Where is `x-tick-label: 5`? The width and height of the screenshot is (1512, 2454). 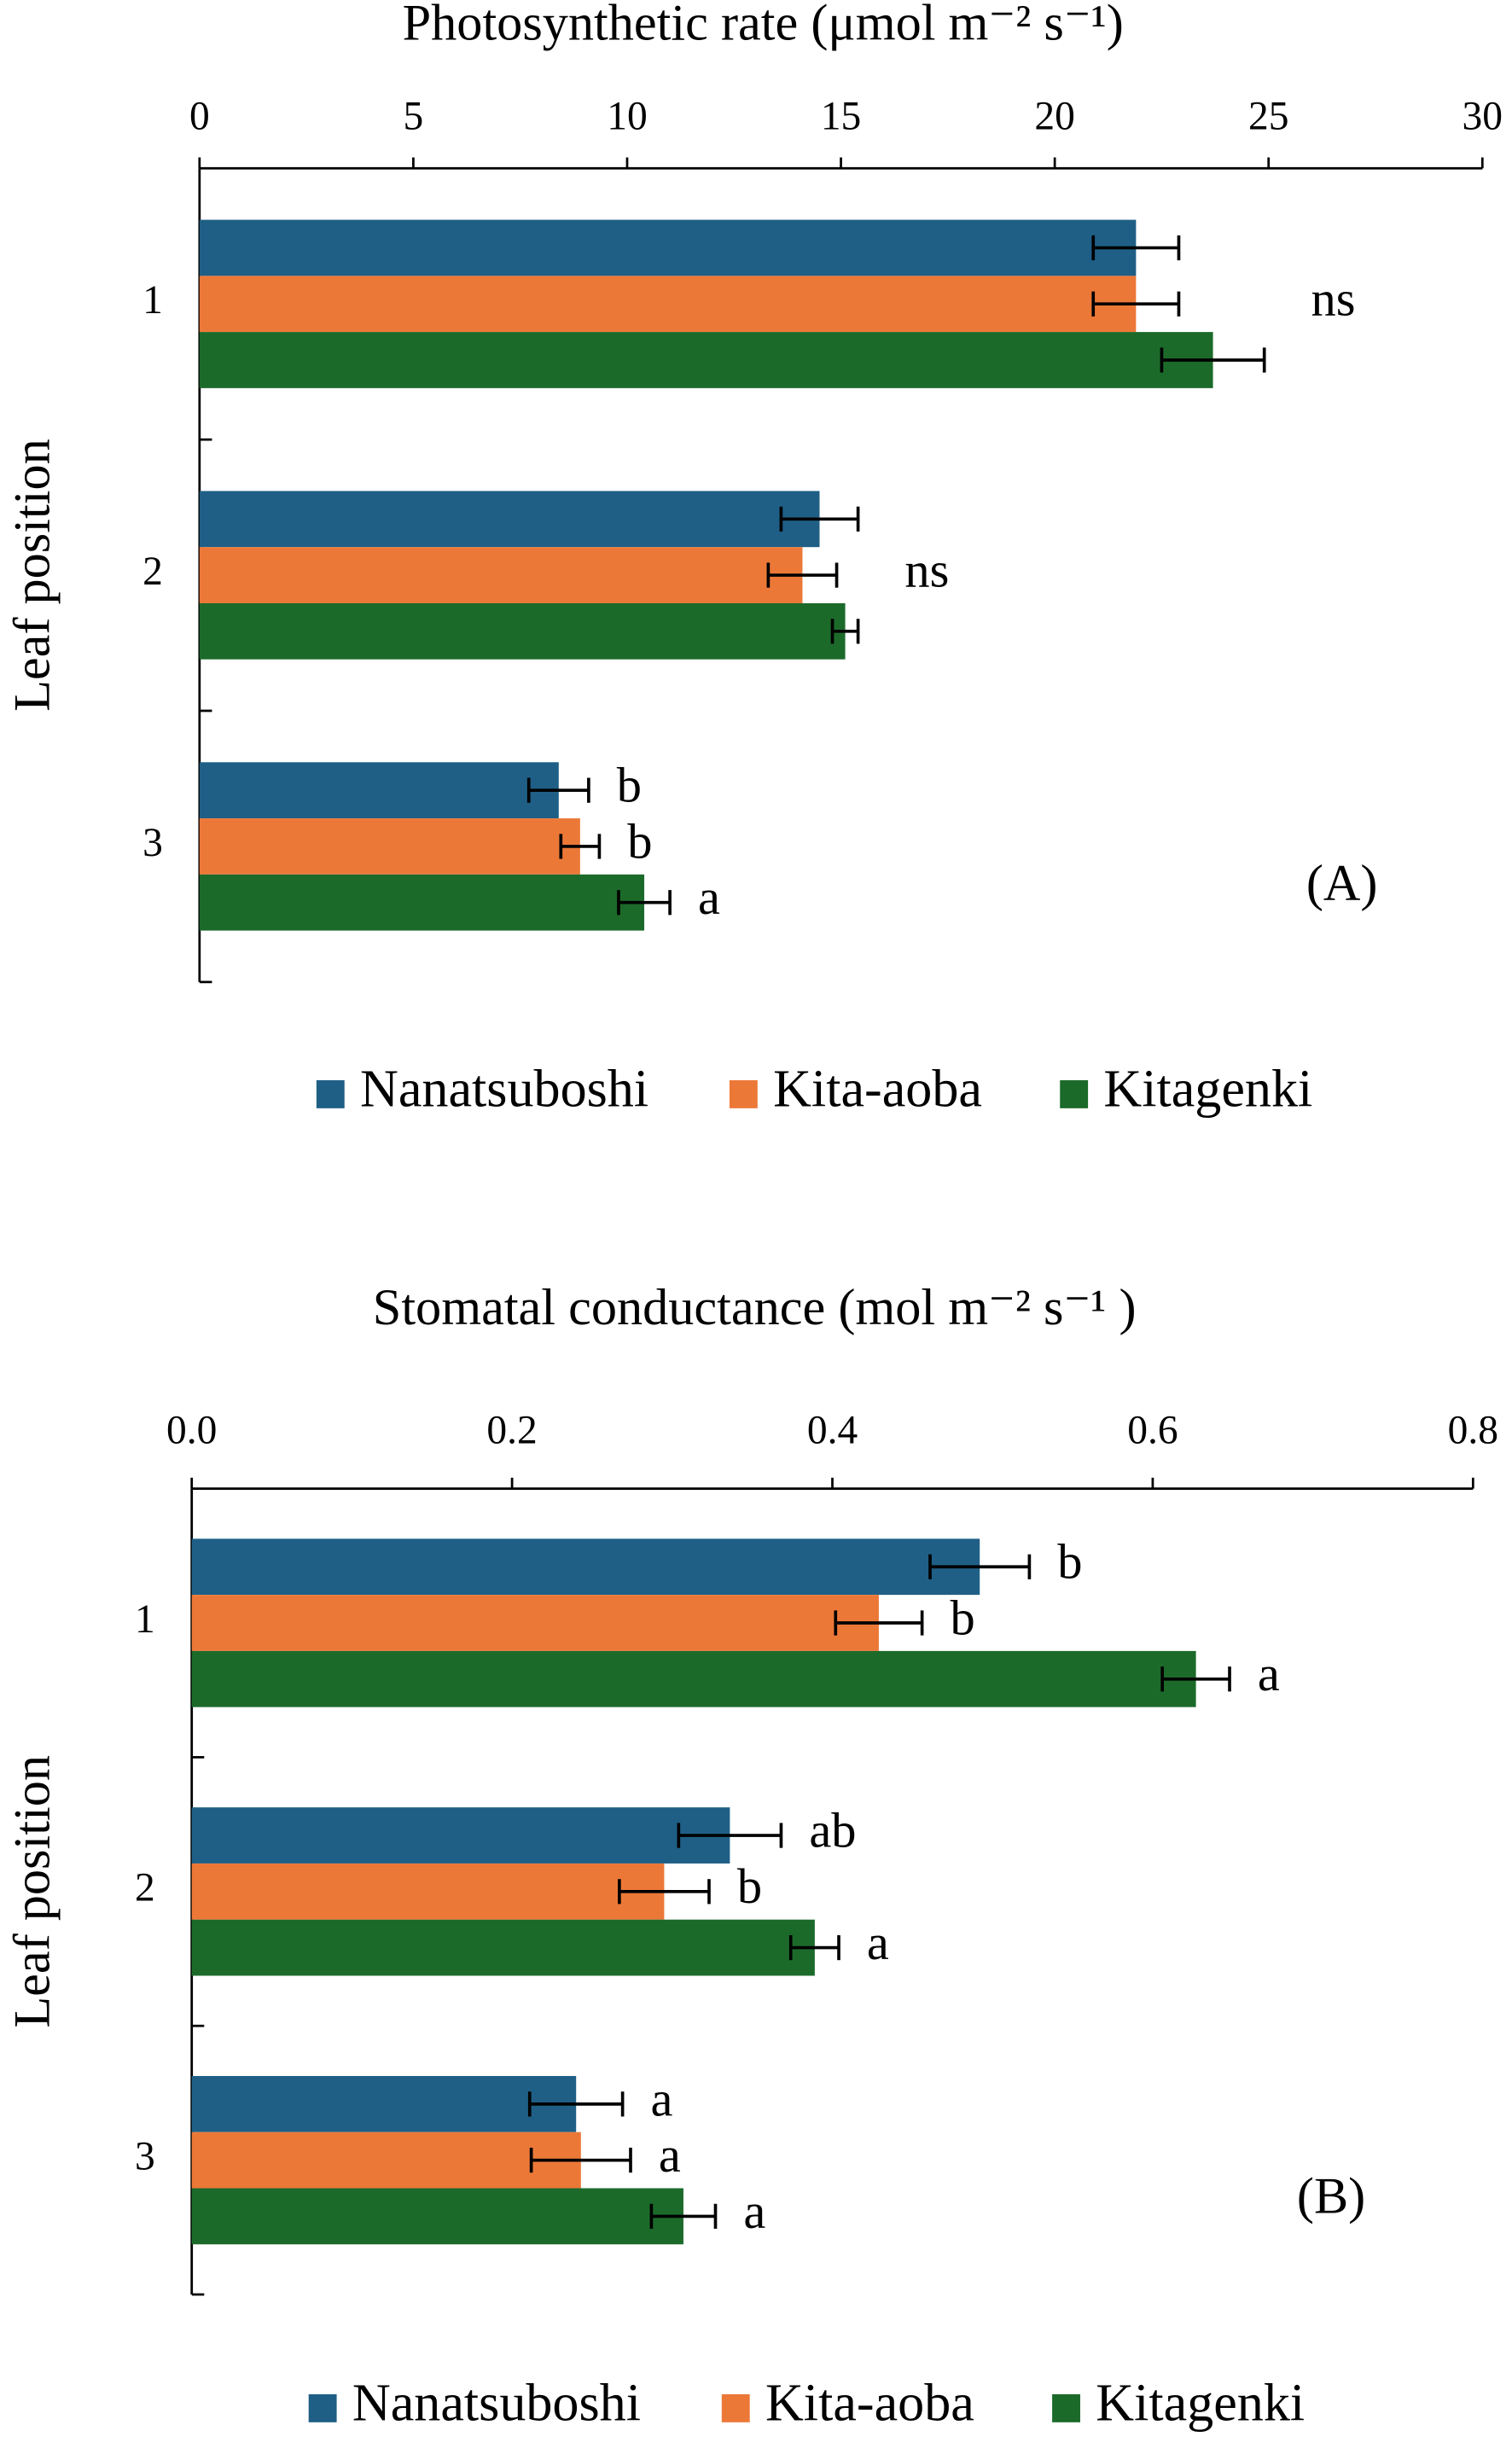 x-tick-label: 5 is located at coordinates (414, 117).